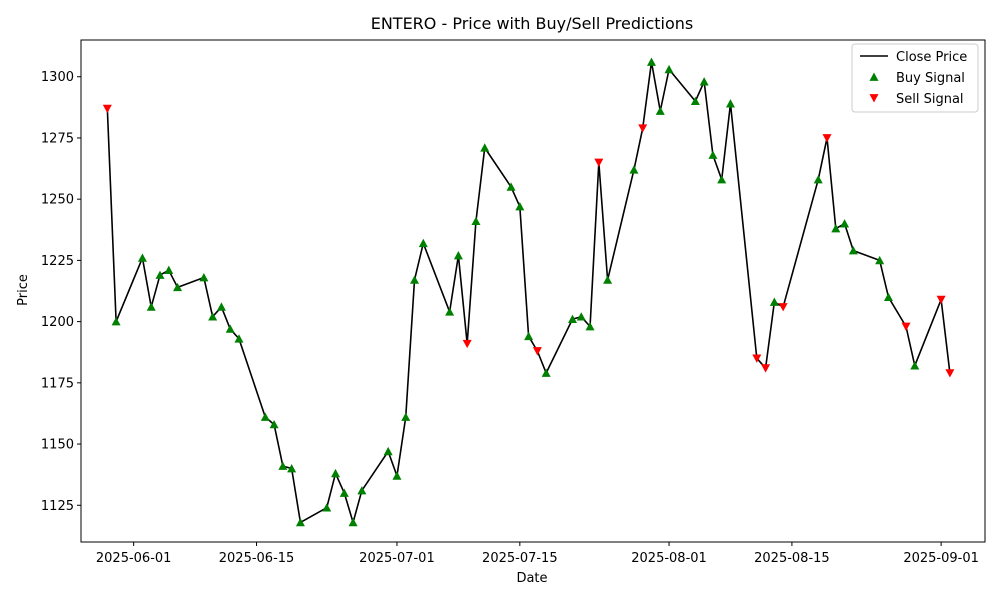 Image resolution: width=1000 pixels, height=600 pixels. Describe the element at coordinates (57, 506) in the screenshot. I see `y-tick-label: 1125` at that location.